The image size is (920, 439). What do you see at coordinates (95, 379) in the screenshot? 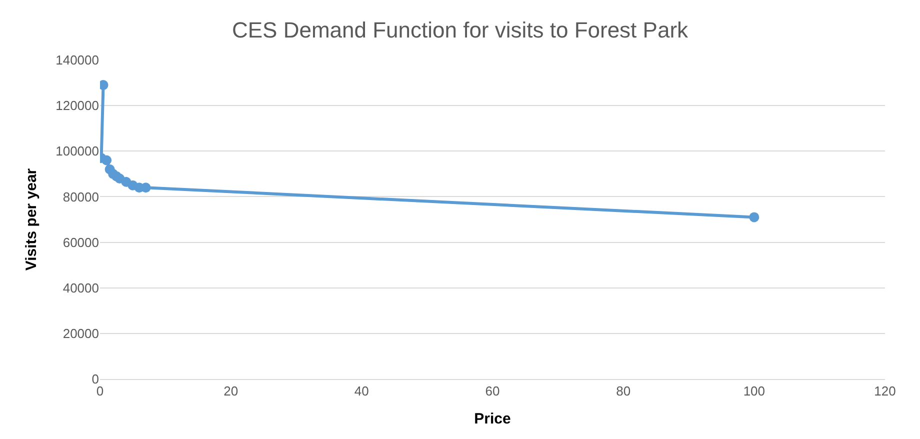
I see `y-tick-label: 0` at bounding box center [95, 379].